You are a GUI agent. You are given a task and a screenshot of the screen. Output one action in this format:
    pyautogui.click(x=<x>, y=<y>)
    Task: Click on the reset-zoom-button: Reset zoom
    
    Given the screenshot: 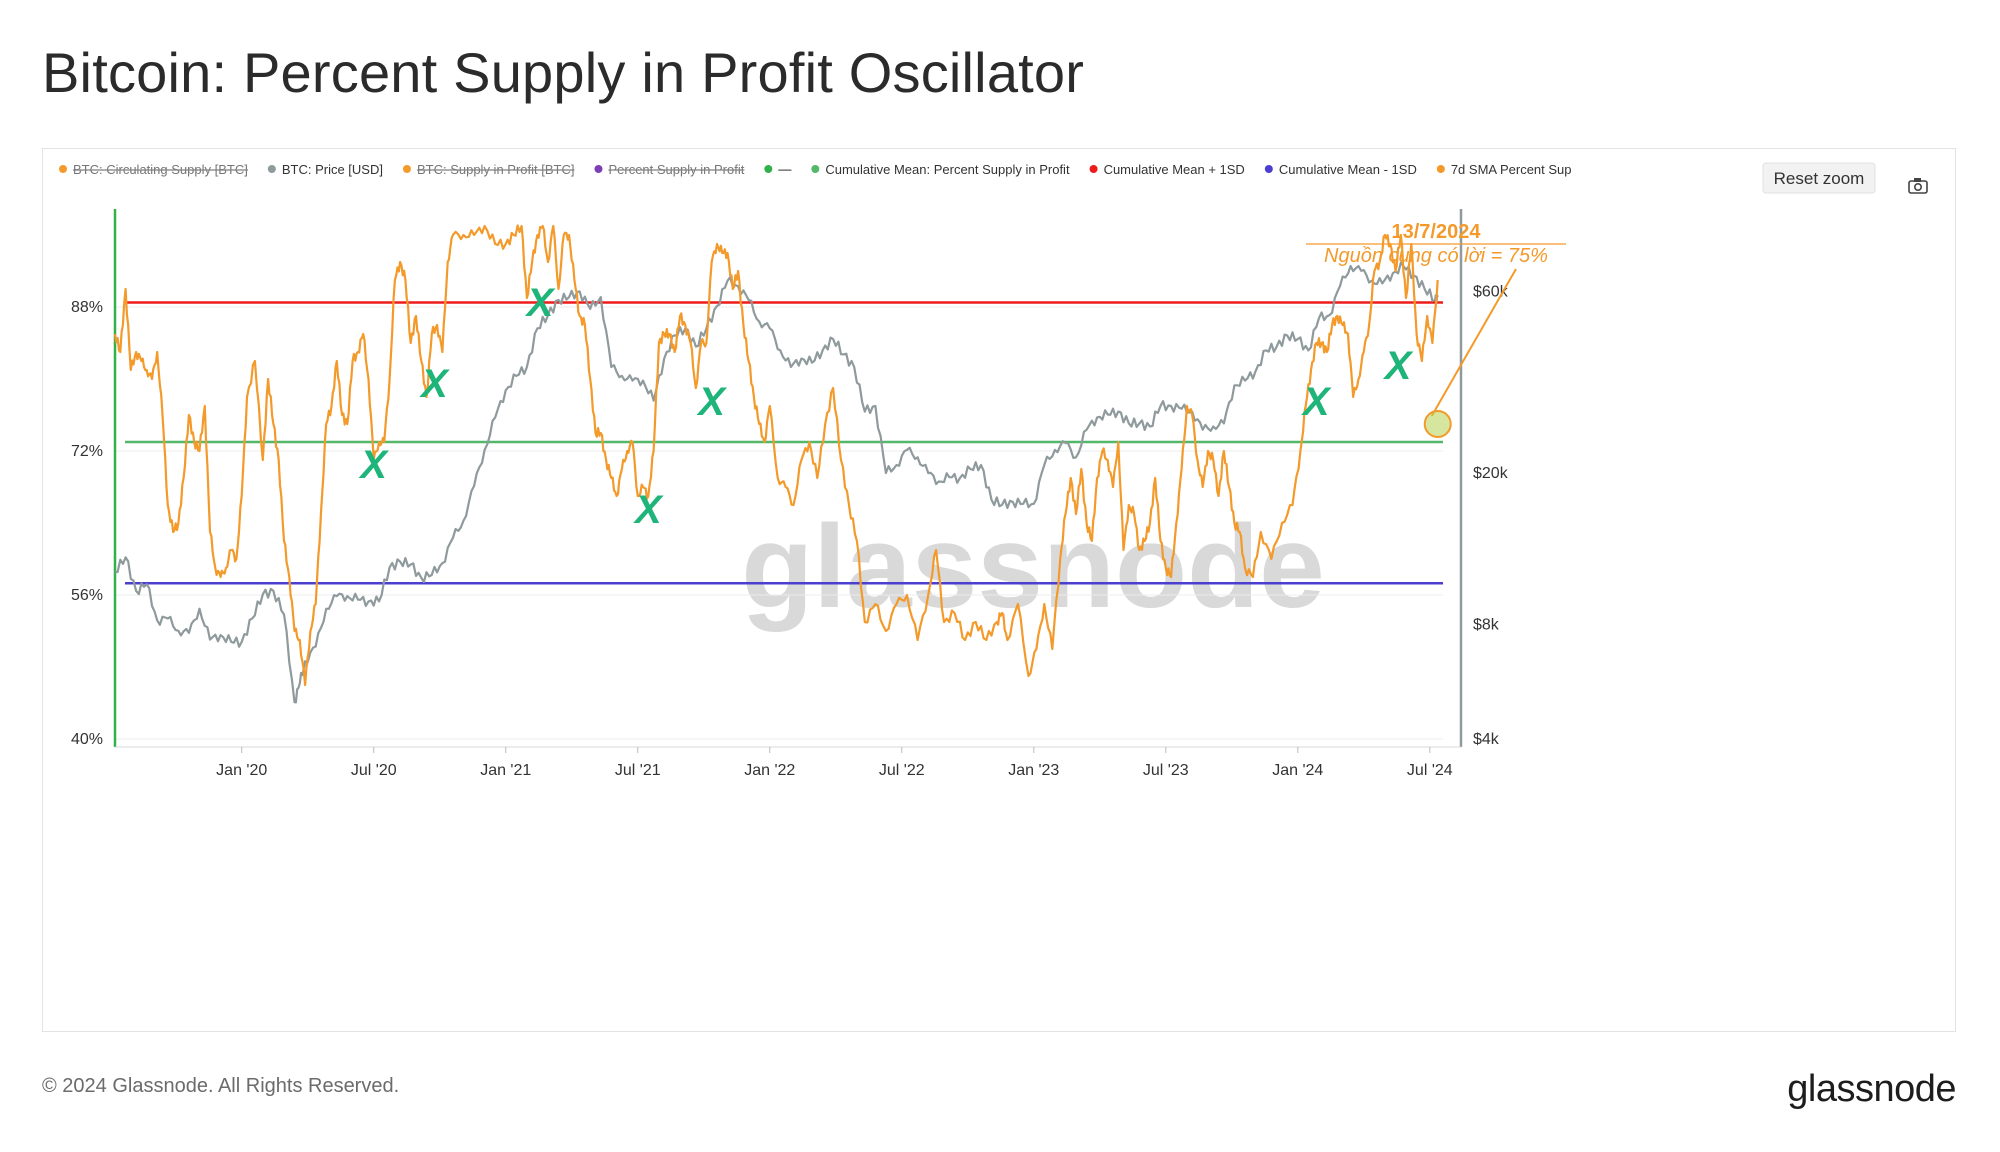 What is the action you would take?
    pyautogui.click(x=1819, y=178)
    